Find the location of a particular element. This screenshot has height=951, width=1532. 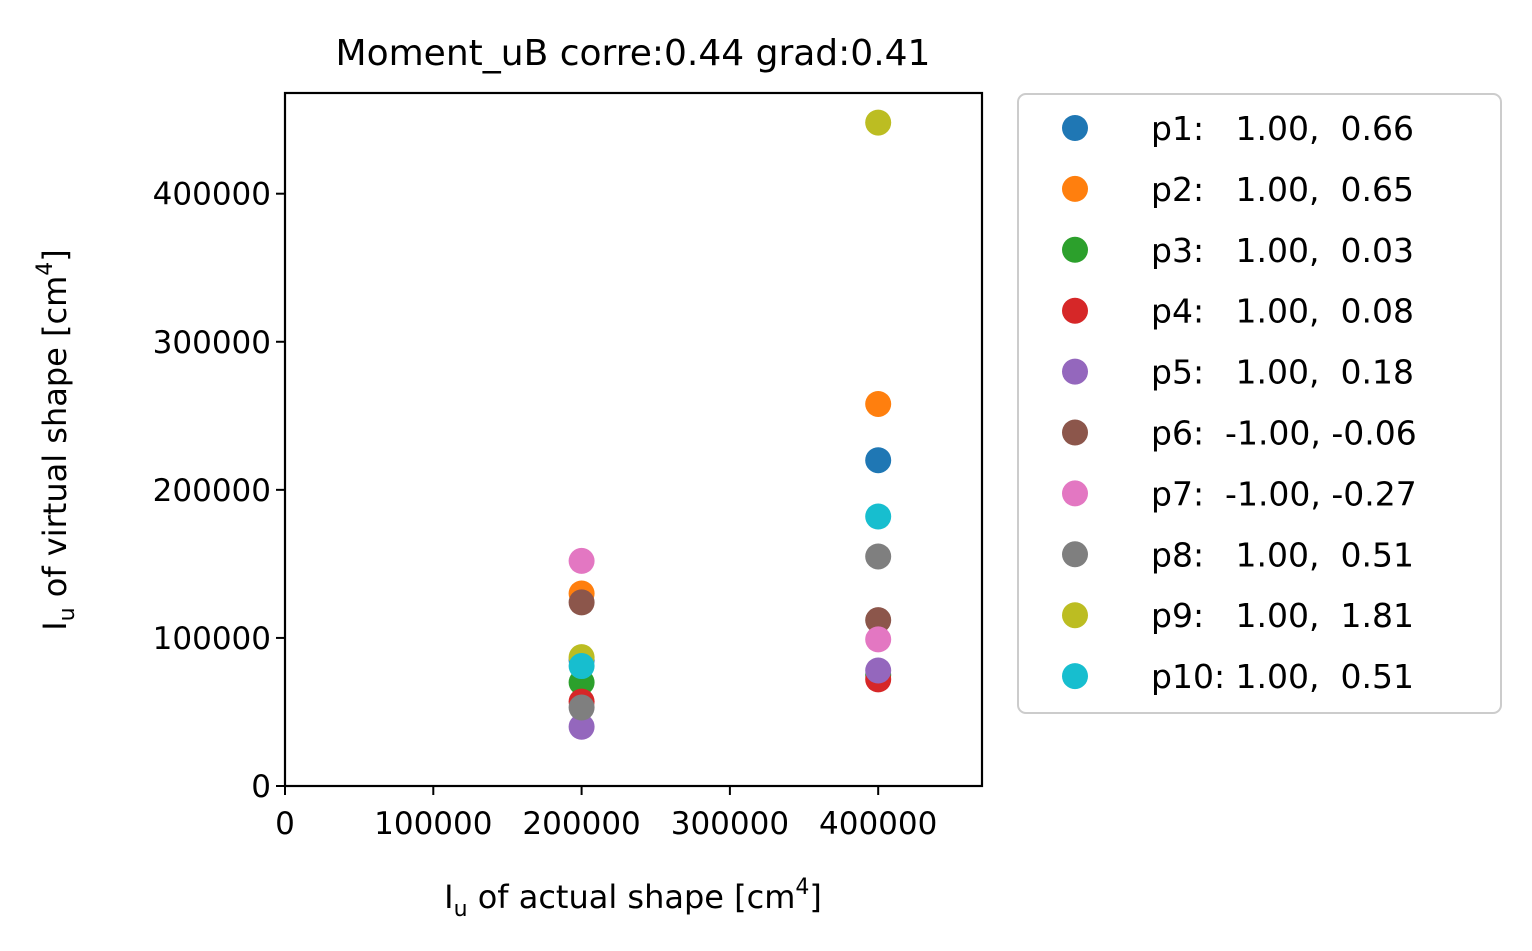

y-axis-label: Iu of virtual shape [cm4] is located at coordinates (56, 440).